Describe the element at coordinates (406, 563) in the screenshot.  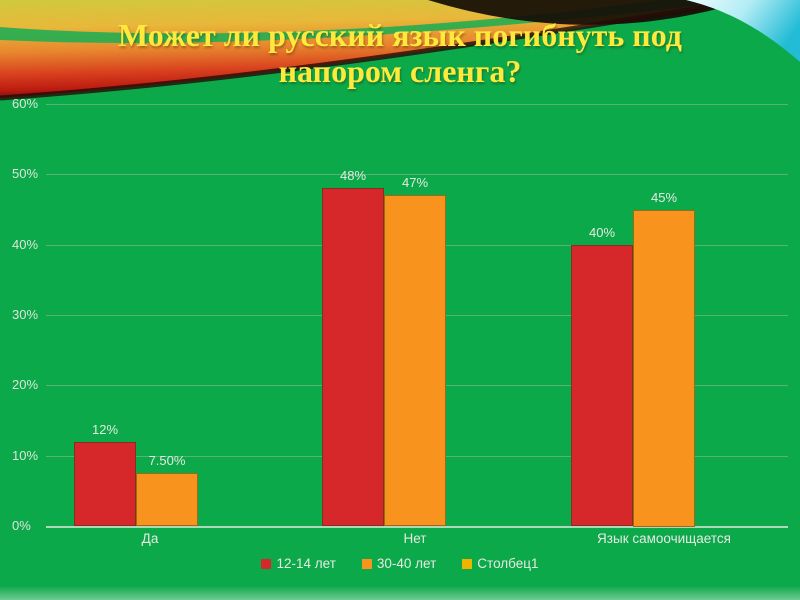
I see `legend-label: 30-40 лет` at that location.